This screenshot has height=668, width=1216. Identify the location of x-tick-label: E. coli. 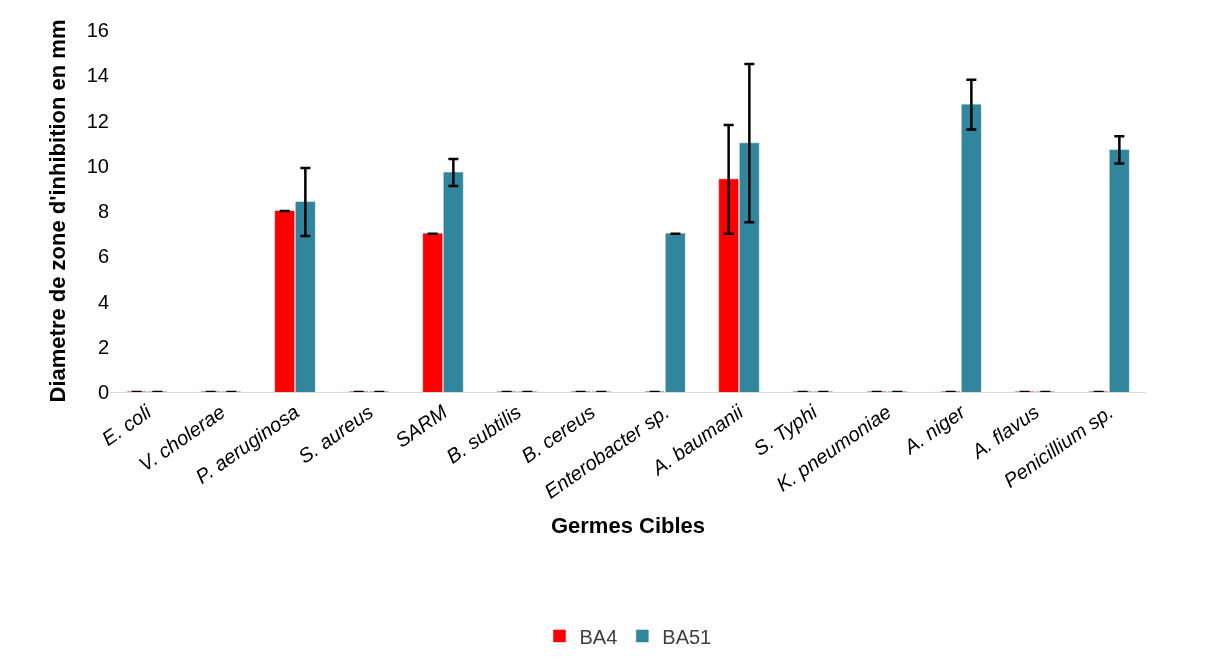
(126, 425).